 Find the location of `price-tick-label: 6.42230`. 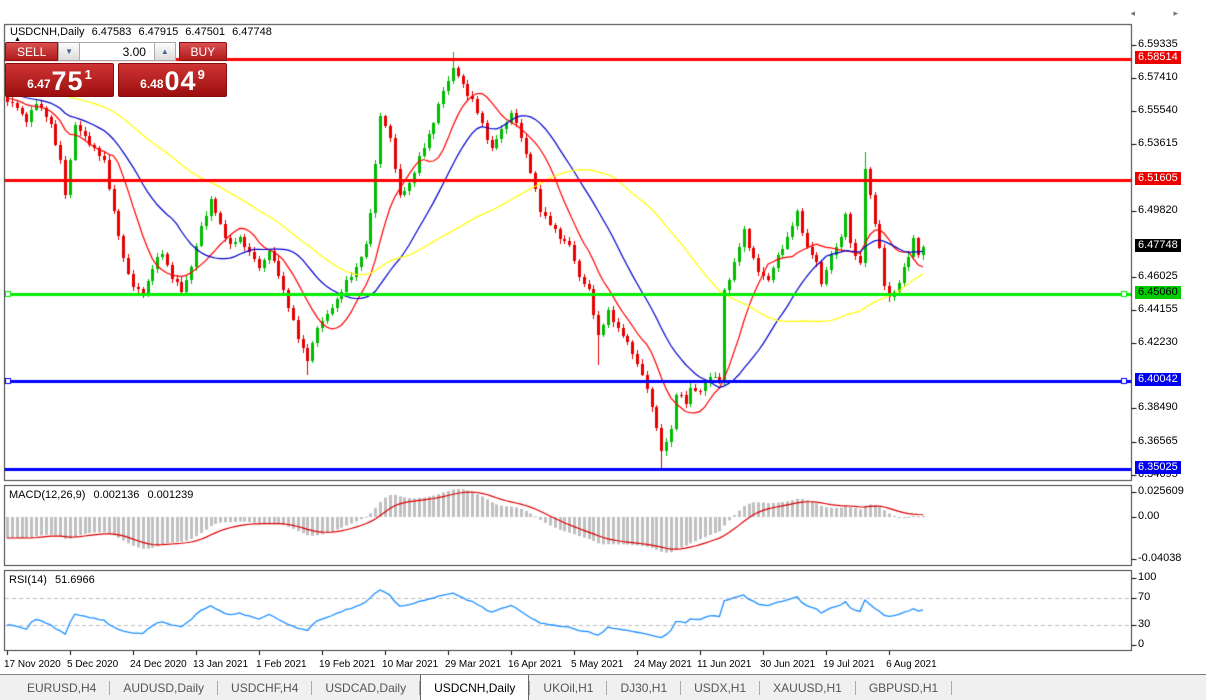

price-tick-label: 6.42230 is located at coordinates (1158, 342).